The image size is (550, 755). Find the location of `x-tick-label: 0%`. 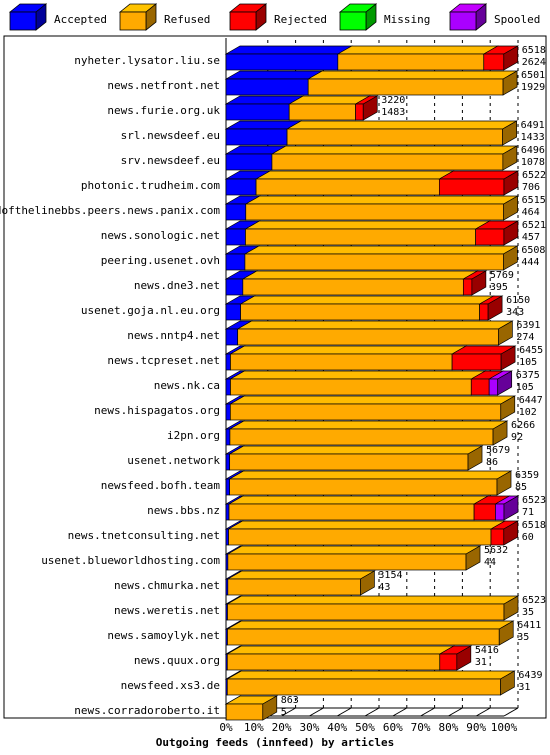

x-tick-label: 0% is located at coordinates (226, 727).